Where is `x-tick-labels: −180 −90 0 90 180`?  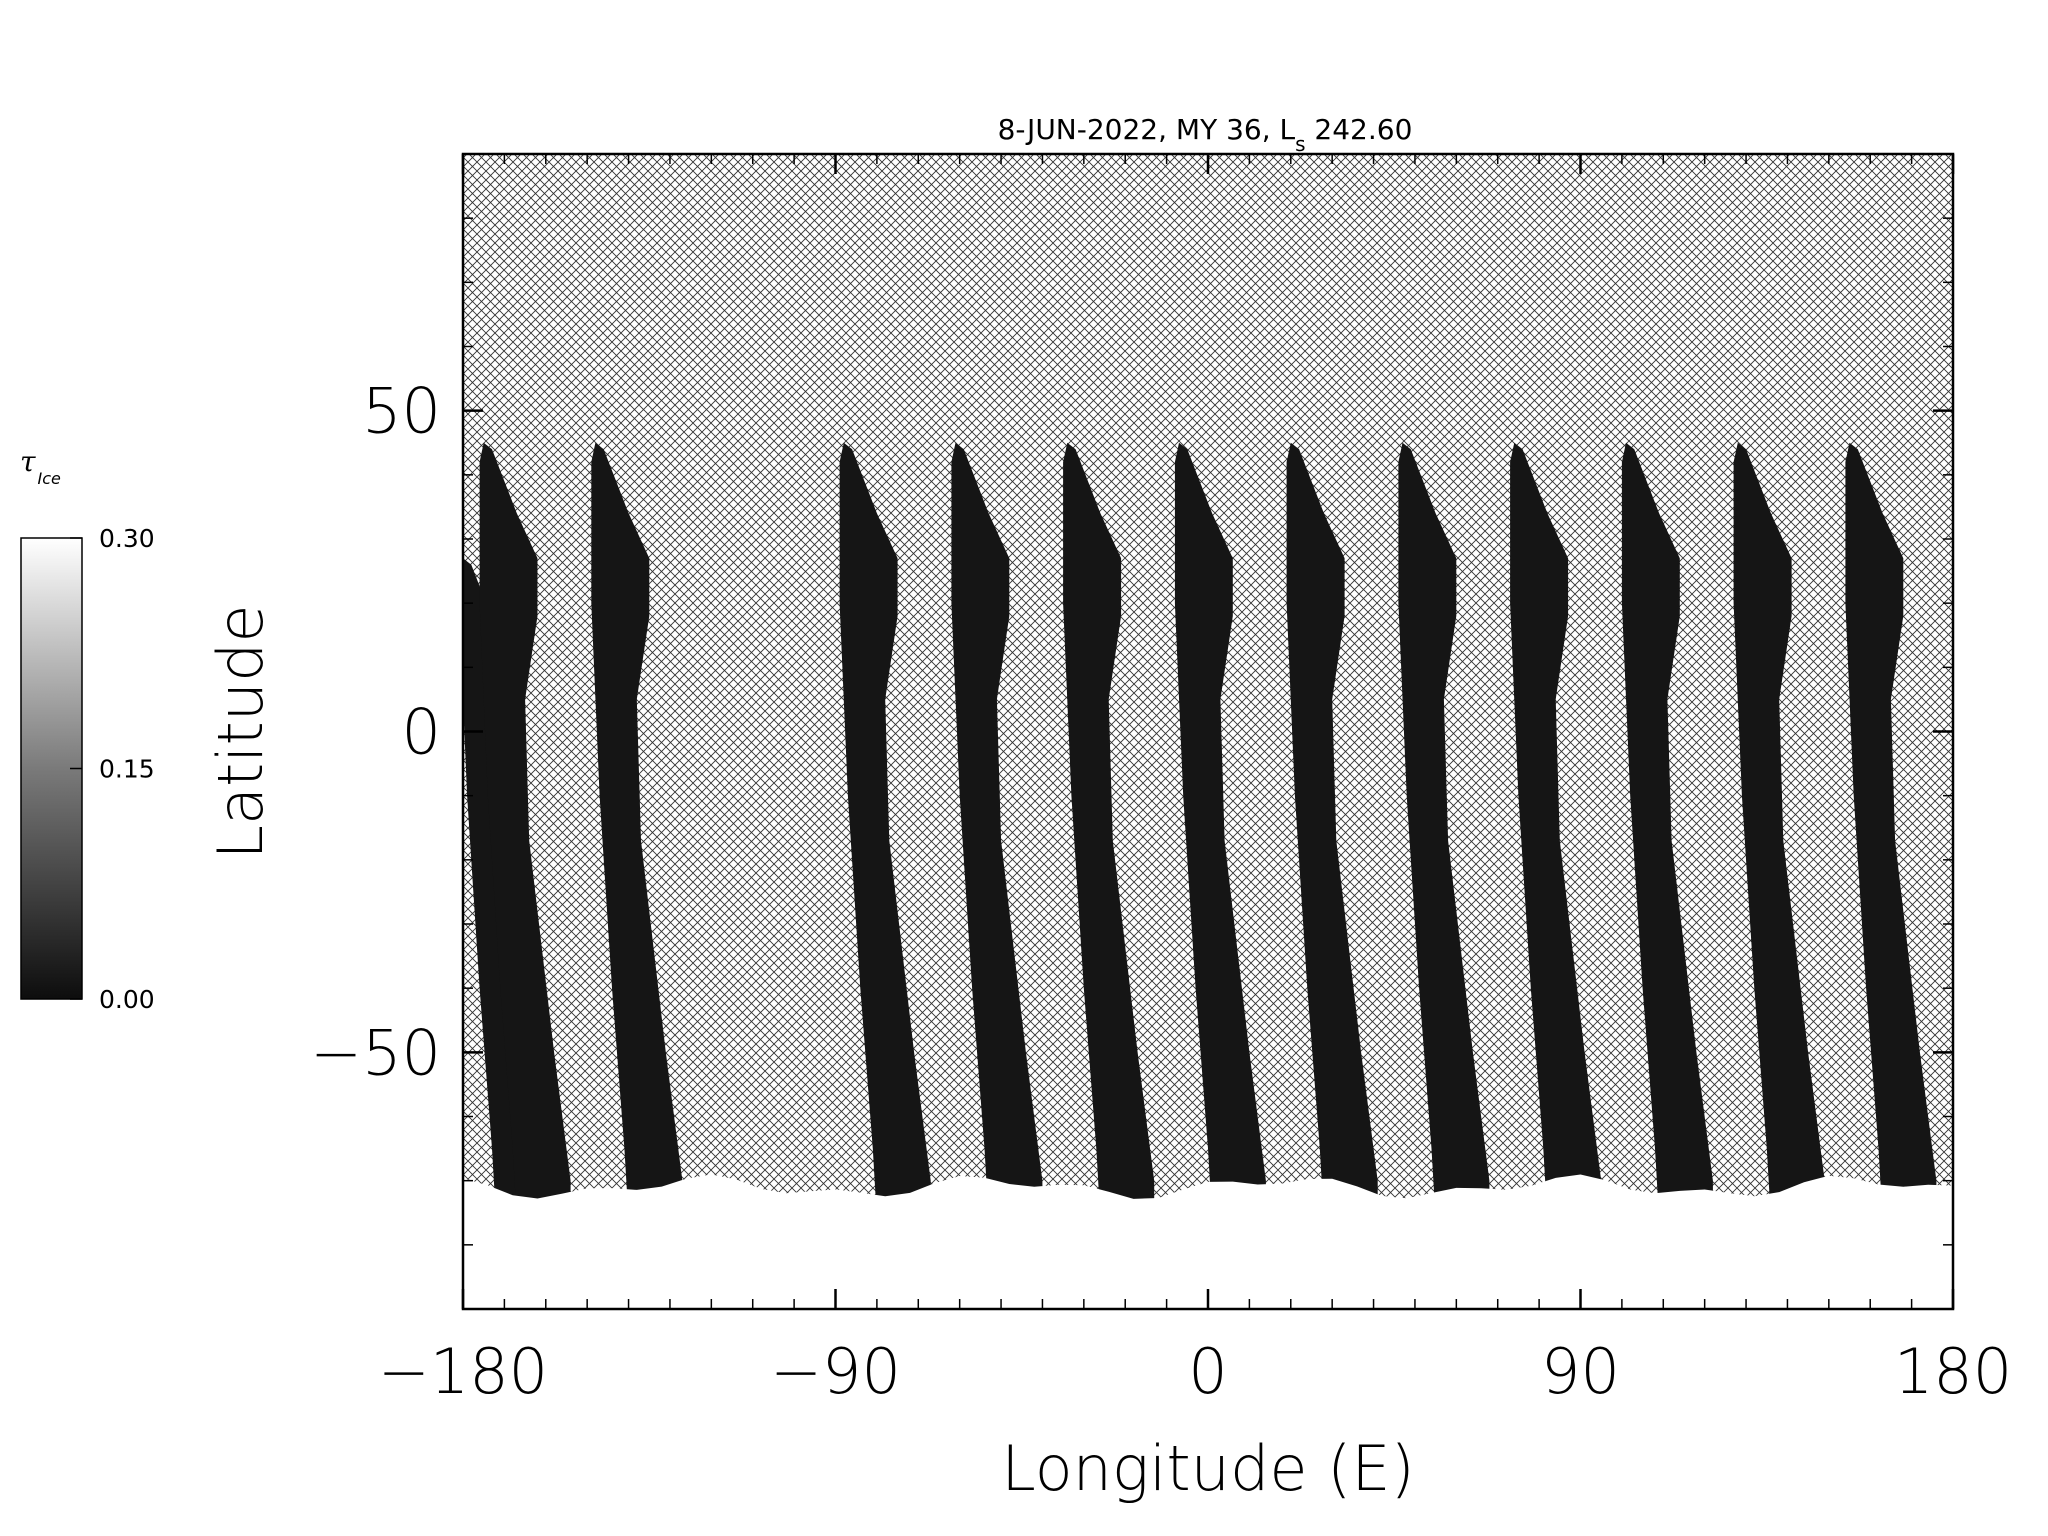
x-tick-labels: −180 −90 0 90 180 is located at coordinates (1195, 1371).